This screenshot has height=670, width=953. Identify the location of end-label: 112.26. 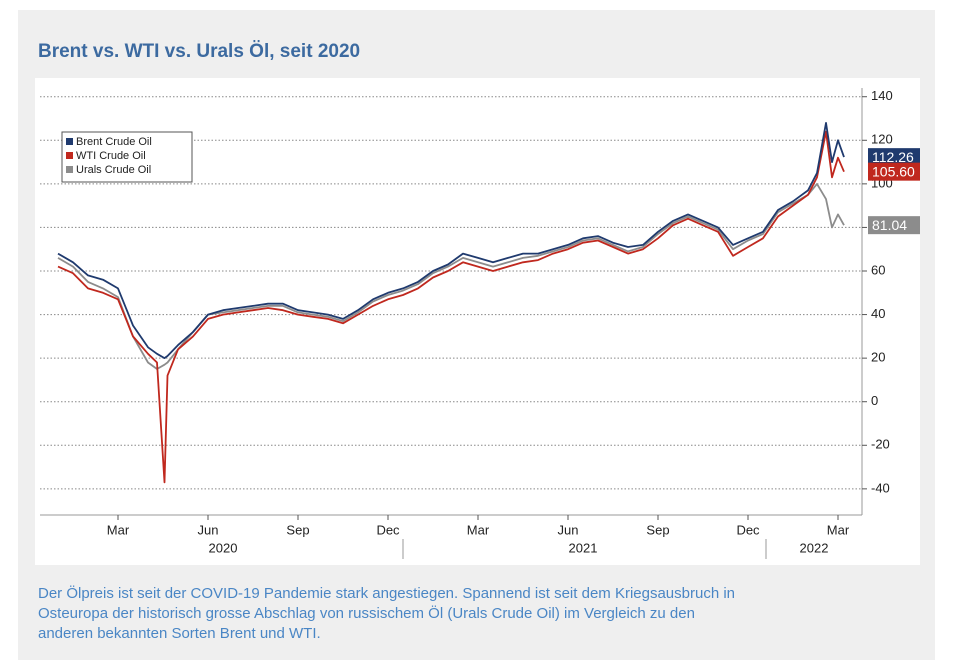
(893, 157).